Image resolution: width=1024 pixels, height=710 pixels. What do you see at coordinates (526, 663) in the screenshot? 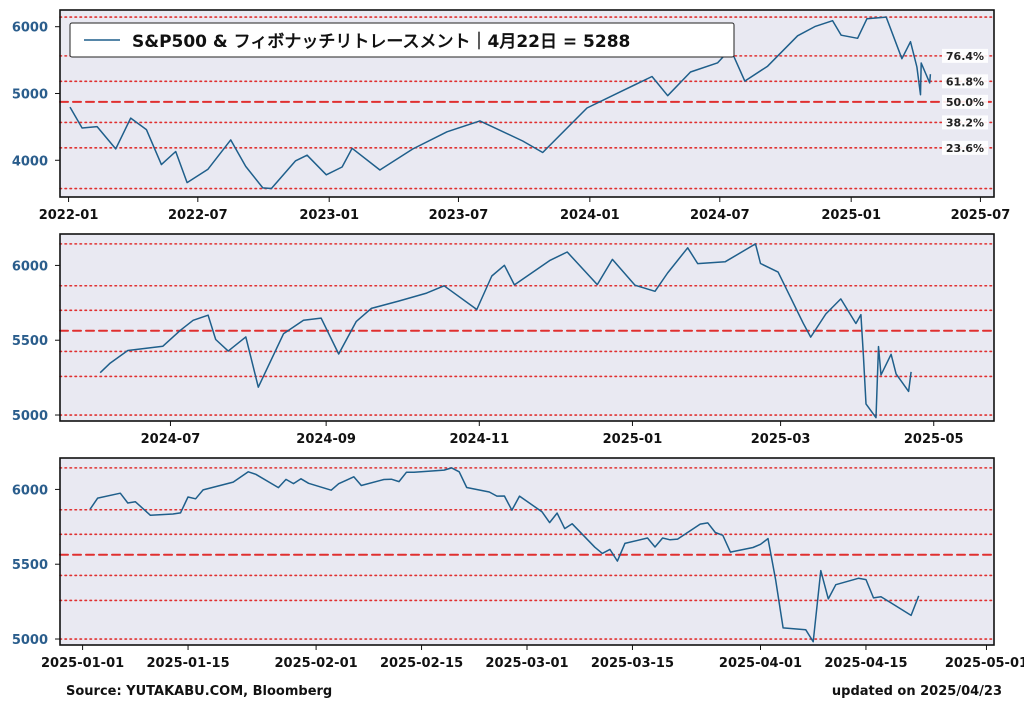
I see `x-tick-label: 2025-03-01` at bounding box center [526, 663].